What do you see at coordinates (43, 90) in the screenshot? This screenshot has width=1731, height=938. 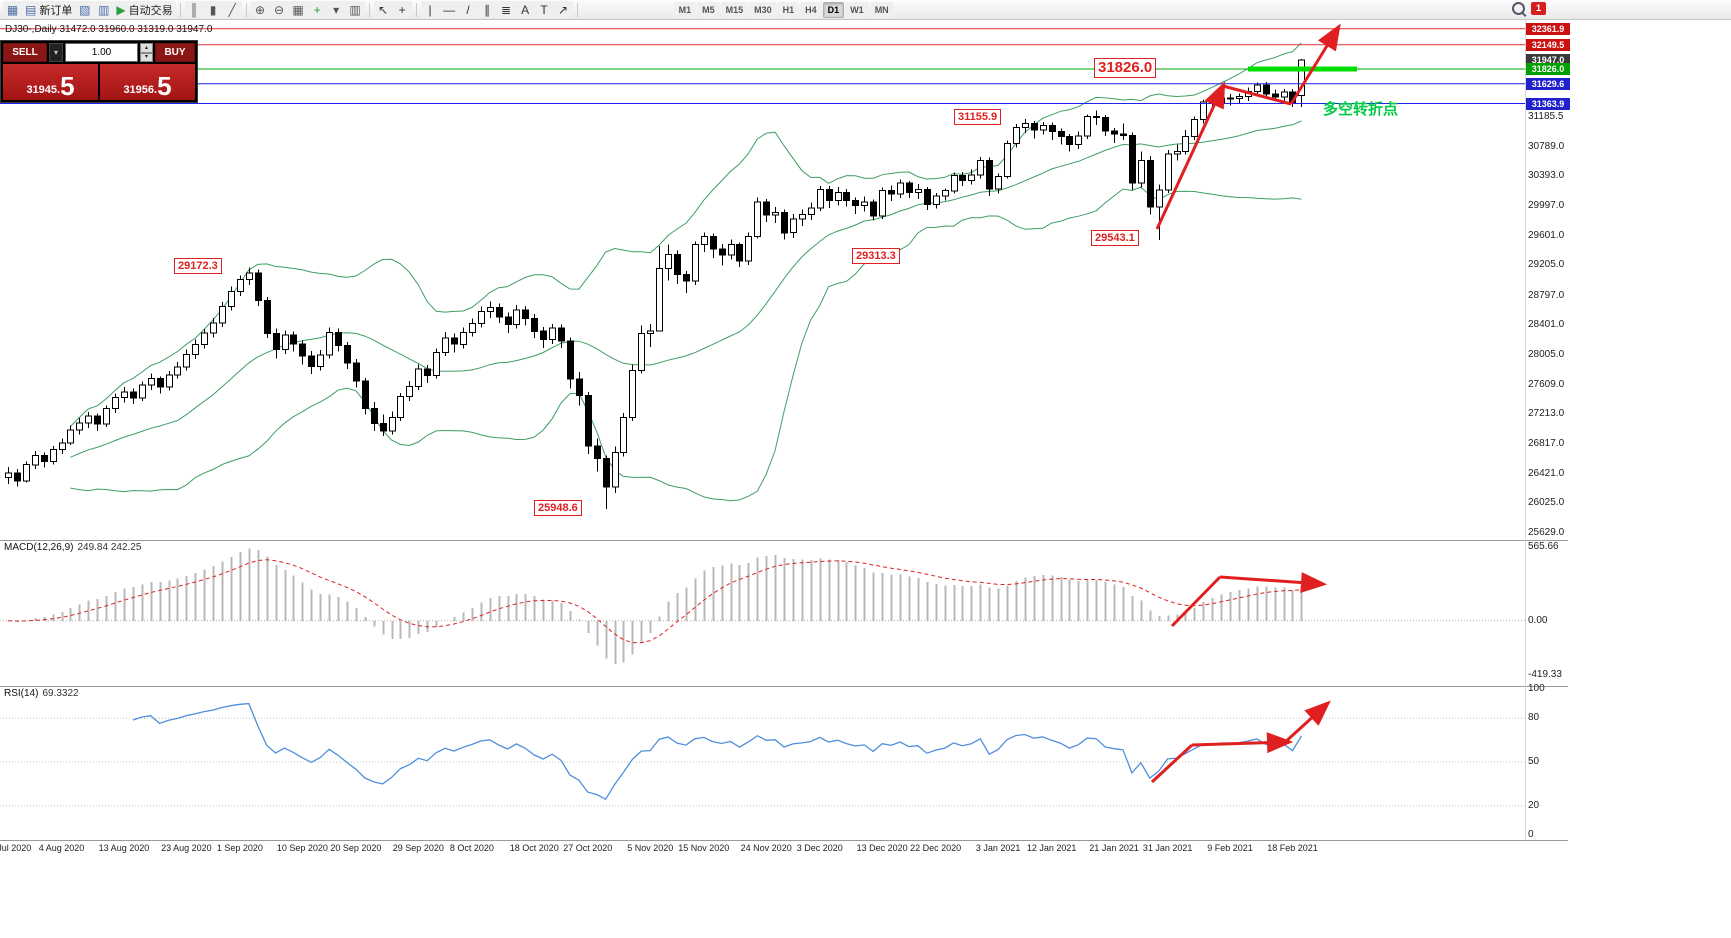 I see `price-main-digits: 31945.` at bounding box center [43, 90].